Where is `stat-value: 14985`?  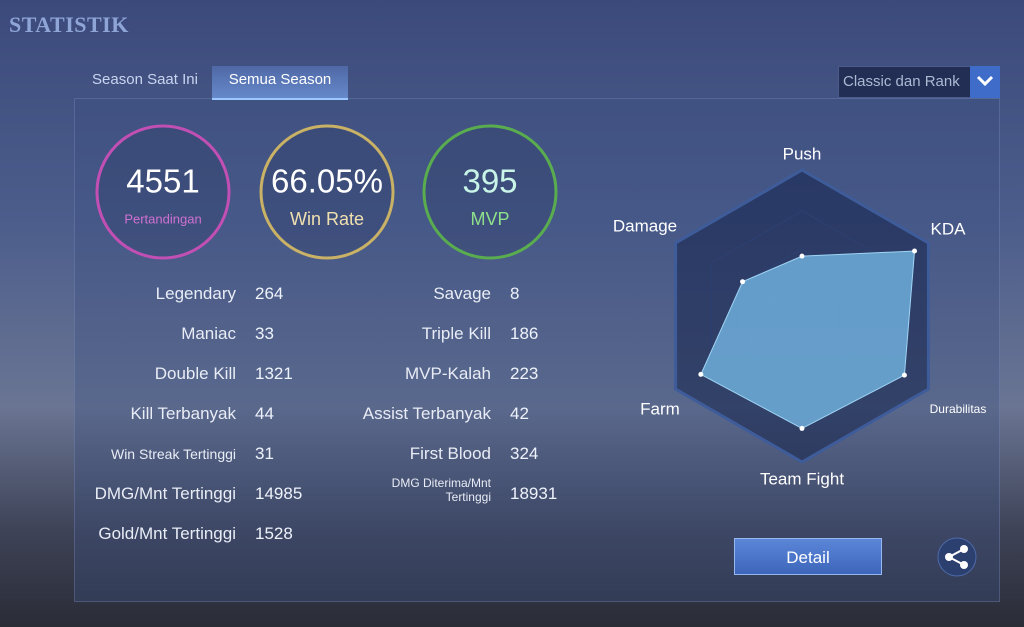 stat-value: 14985 is located at coordinates (279, 493).